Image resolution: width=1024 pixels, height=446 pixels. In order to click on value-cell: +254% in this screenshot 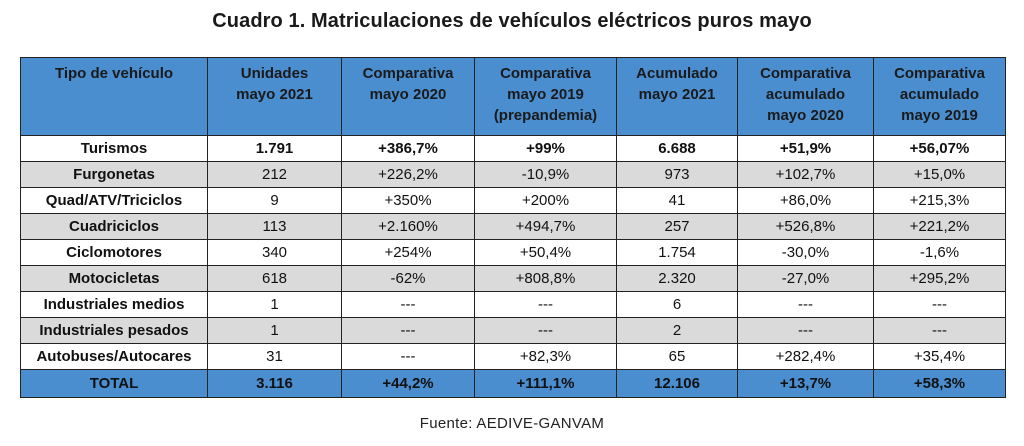, I will do `click(408, 252)`.